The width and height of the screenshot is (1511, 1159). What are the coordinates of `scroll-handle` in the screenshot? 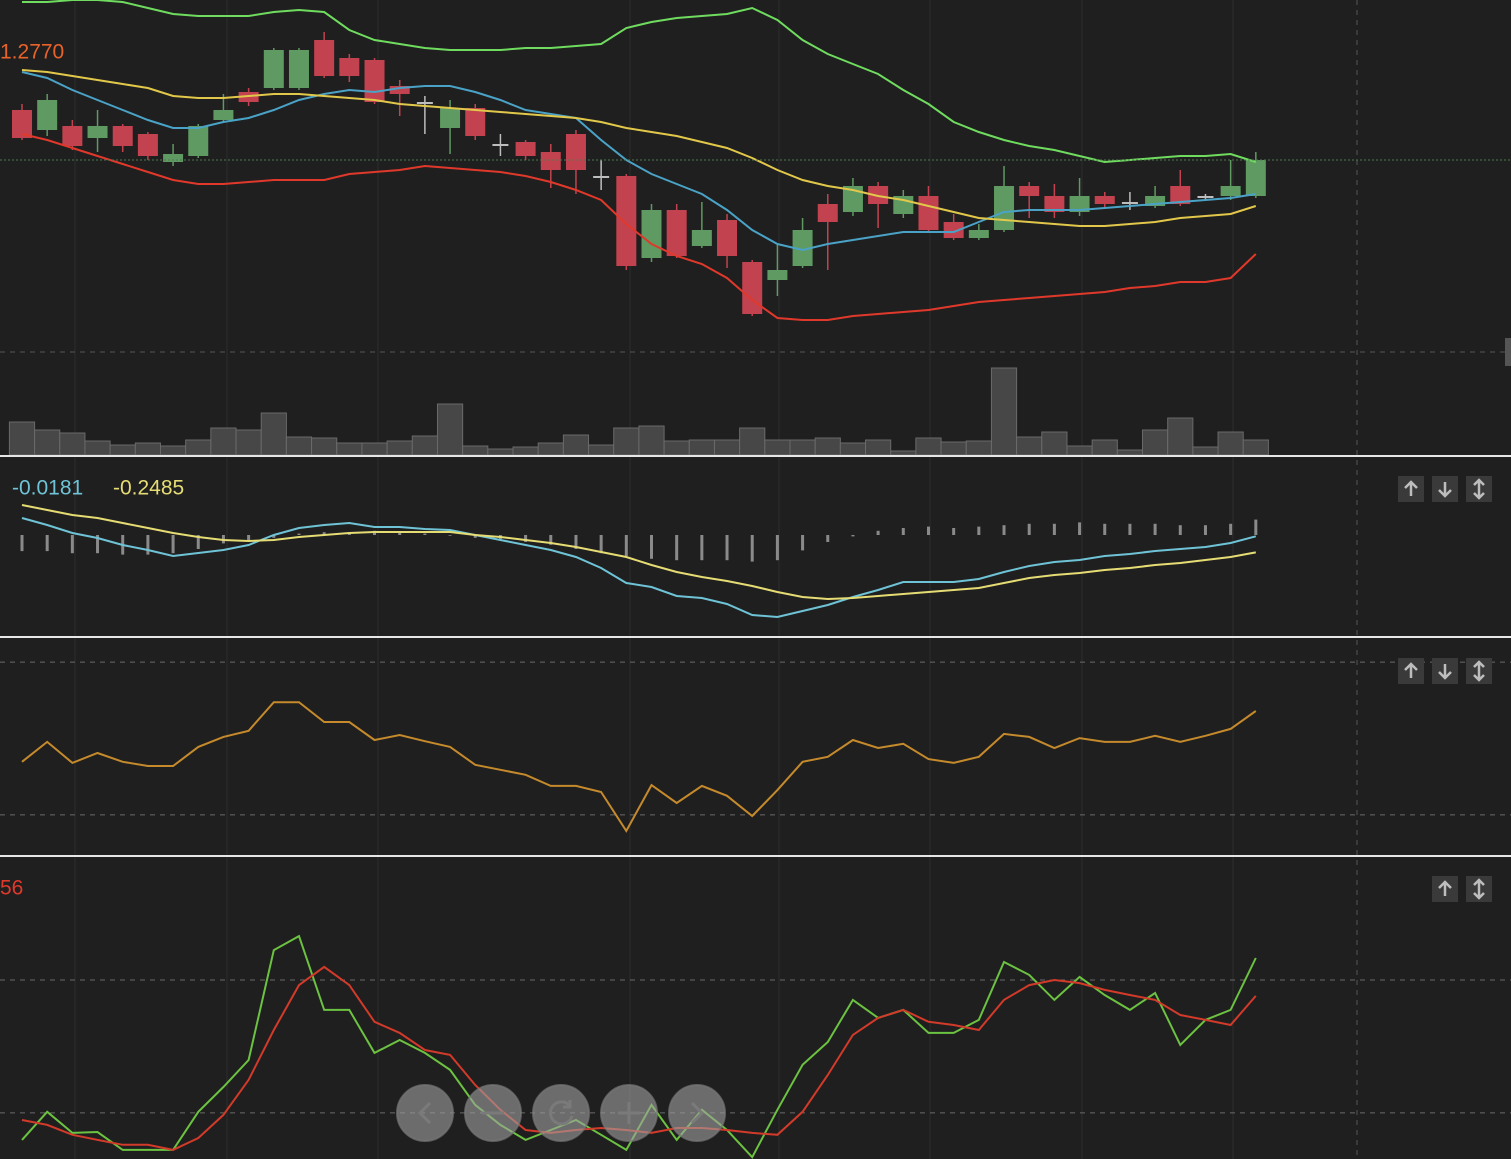 It's located at (1508, 352).